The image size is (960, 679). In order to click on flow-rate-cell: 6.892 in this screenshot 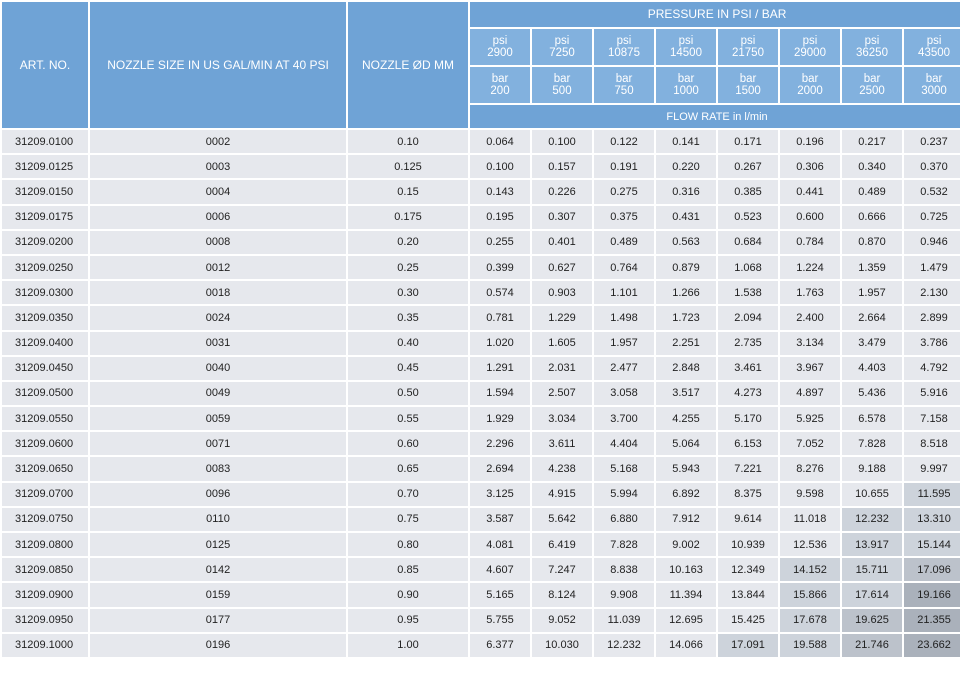, I will do `click(686, 494)`.